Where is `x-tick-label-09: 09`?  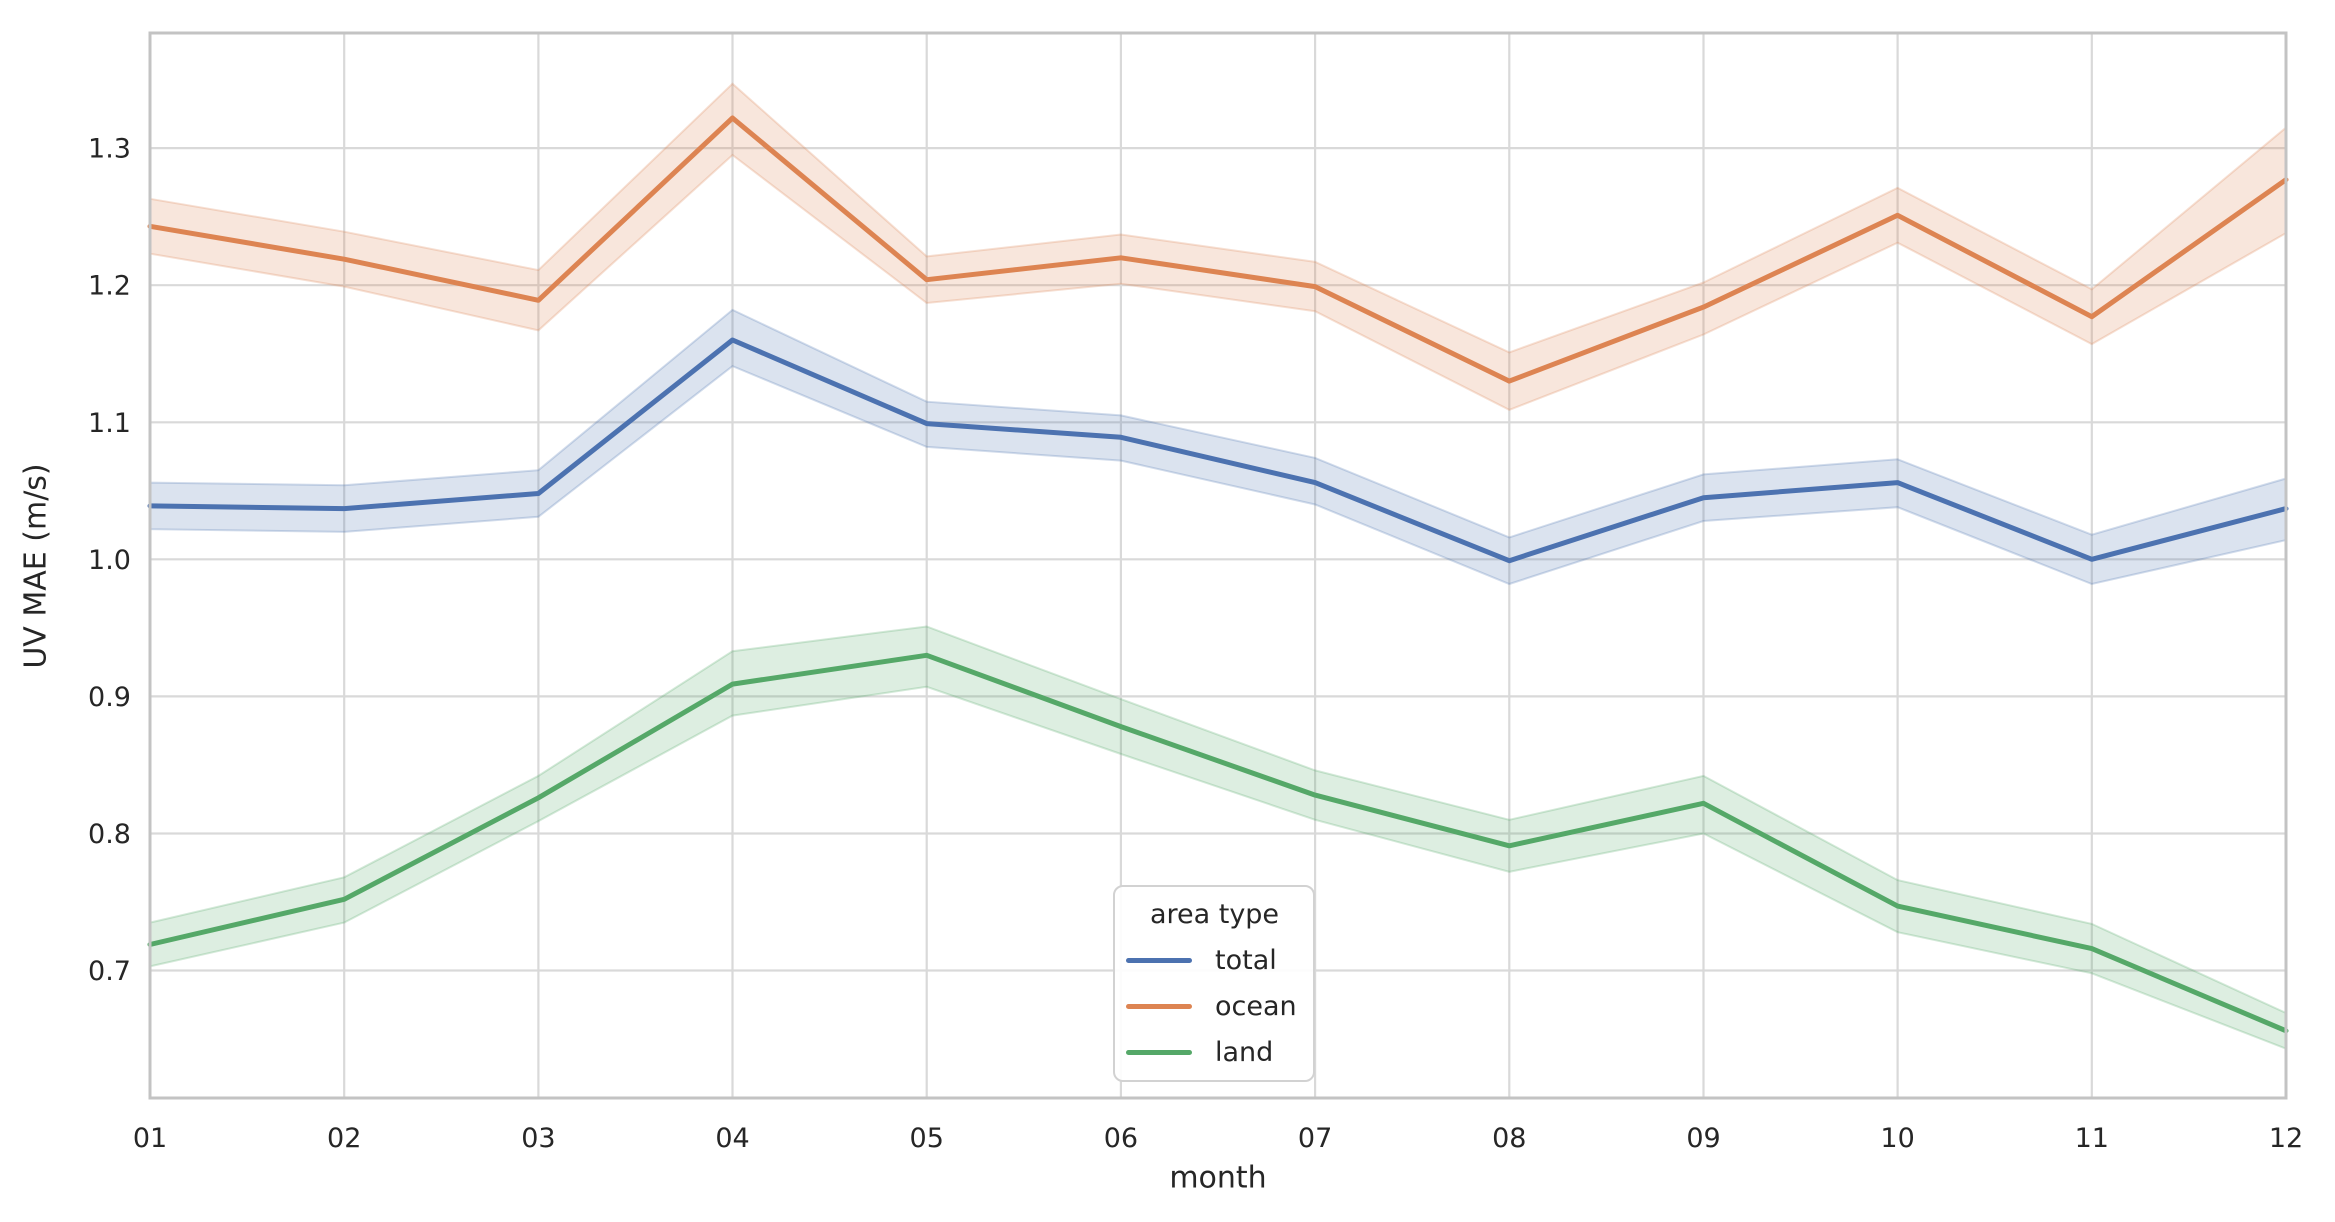 x-tick-label-09: 09 is located at coordinates (1703, 1138).